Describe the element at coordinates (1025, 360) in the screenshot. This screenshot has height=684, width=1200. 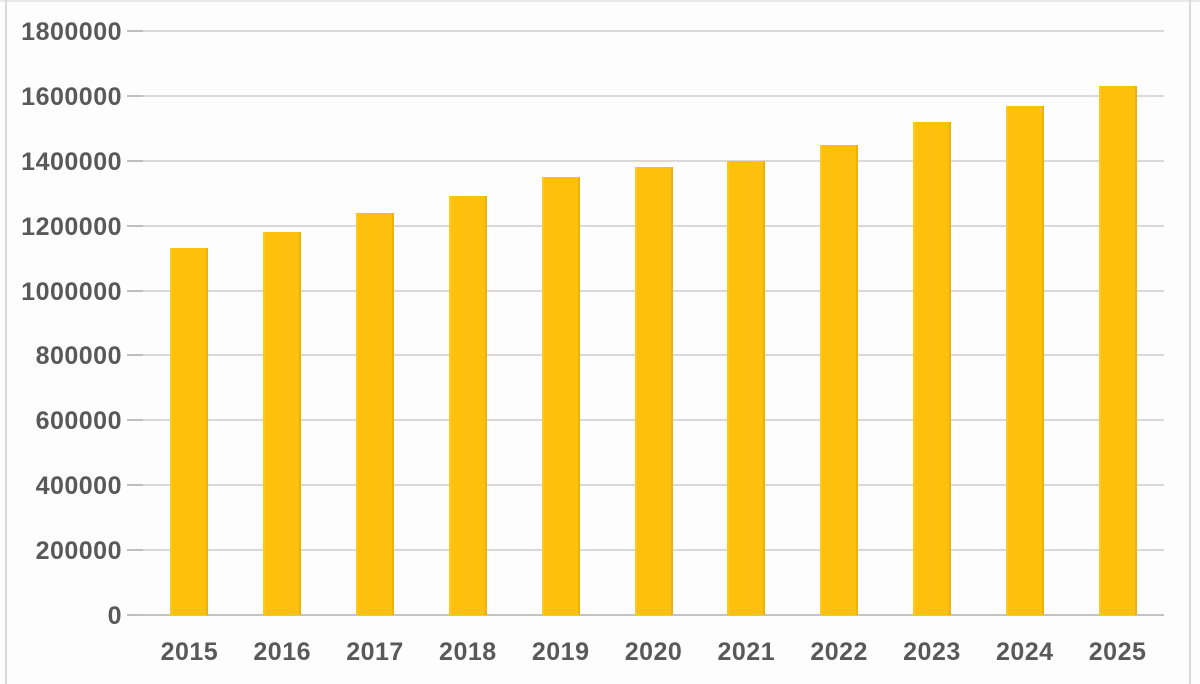
I see `bar-2024` at that location.